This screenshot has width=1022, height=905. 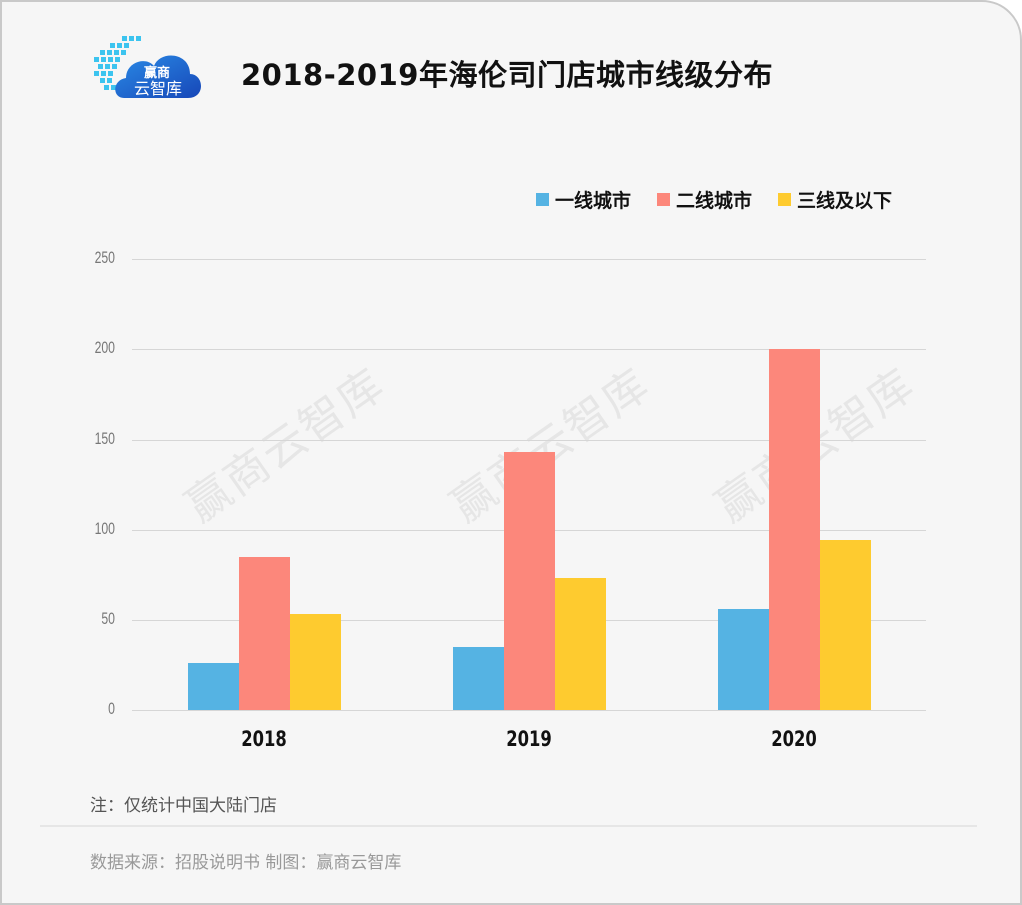 What do you see at coordinates (104, 347) in the screenshot?
I see `y-tick-label: 200` at bounding box center [104, 347].